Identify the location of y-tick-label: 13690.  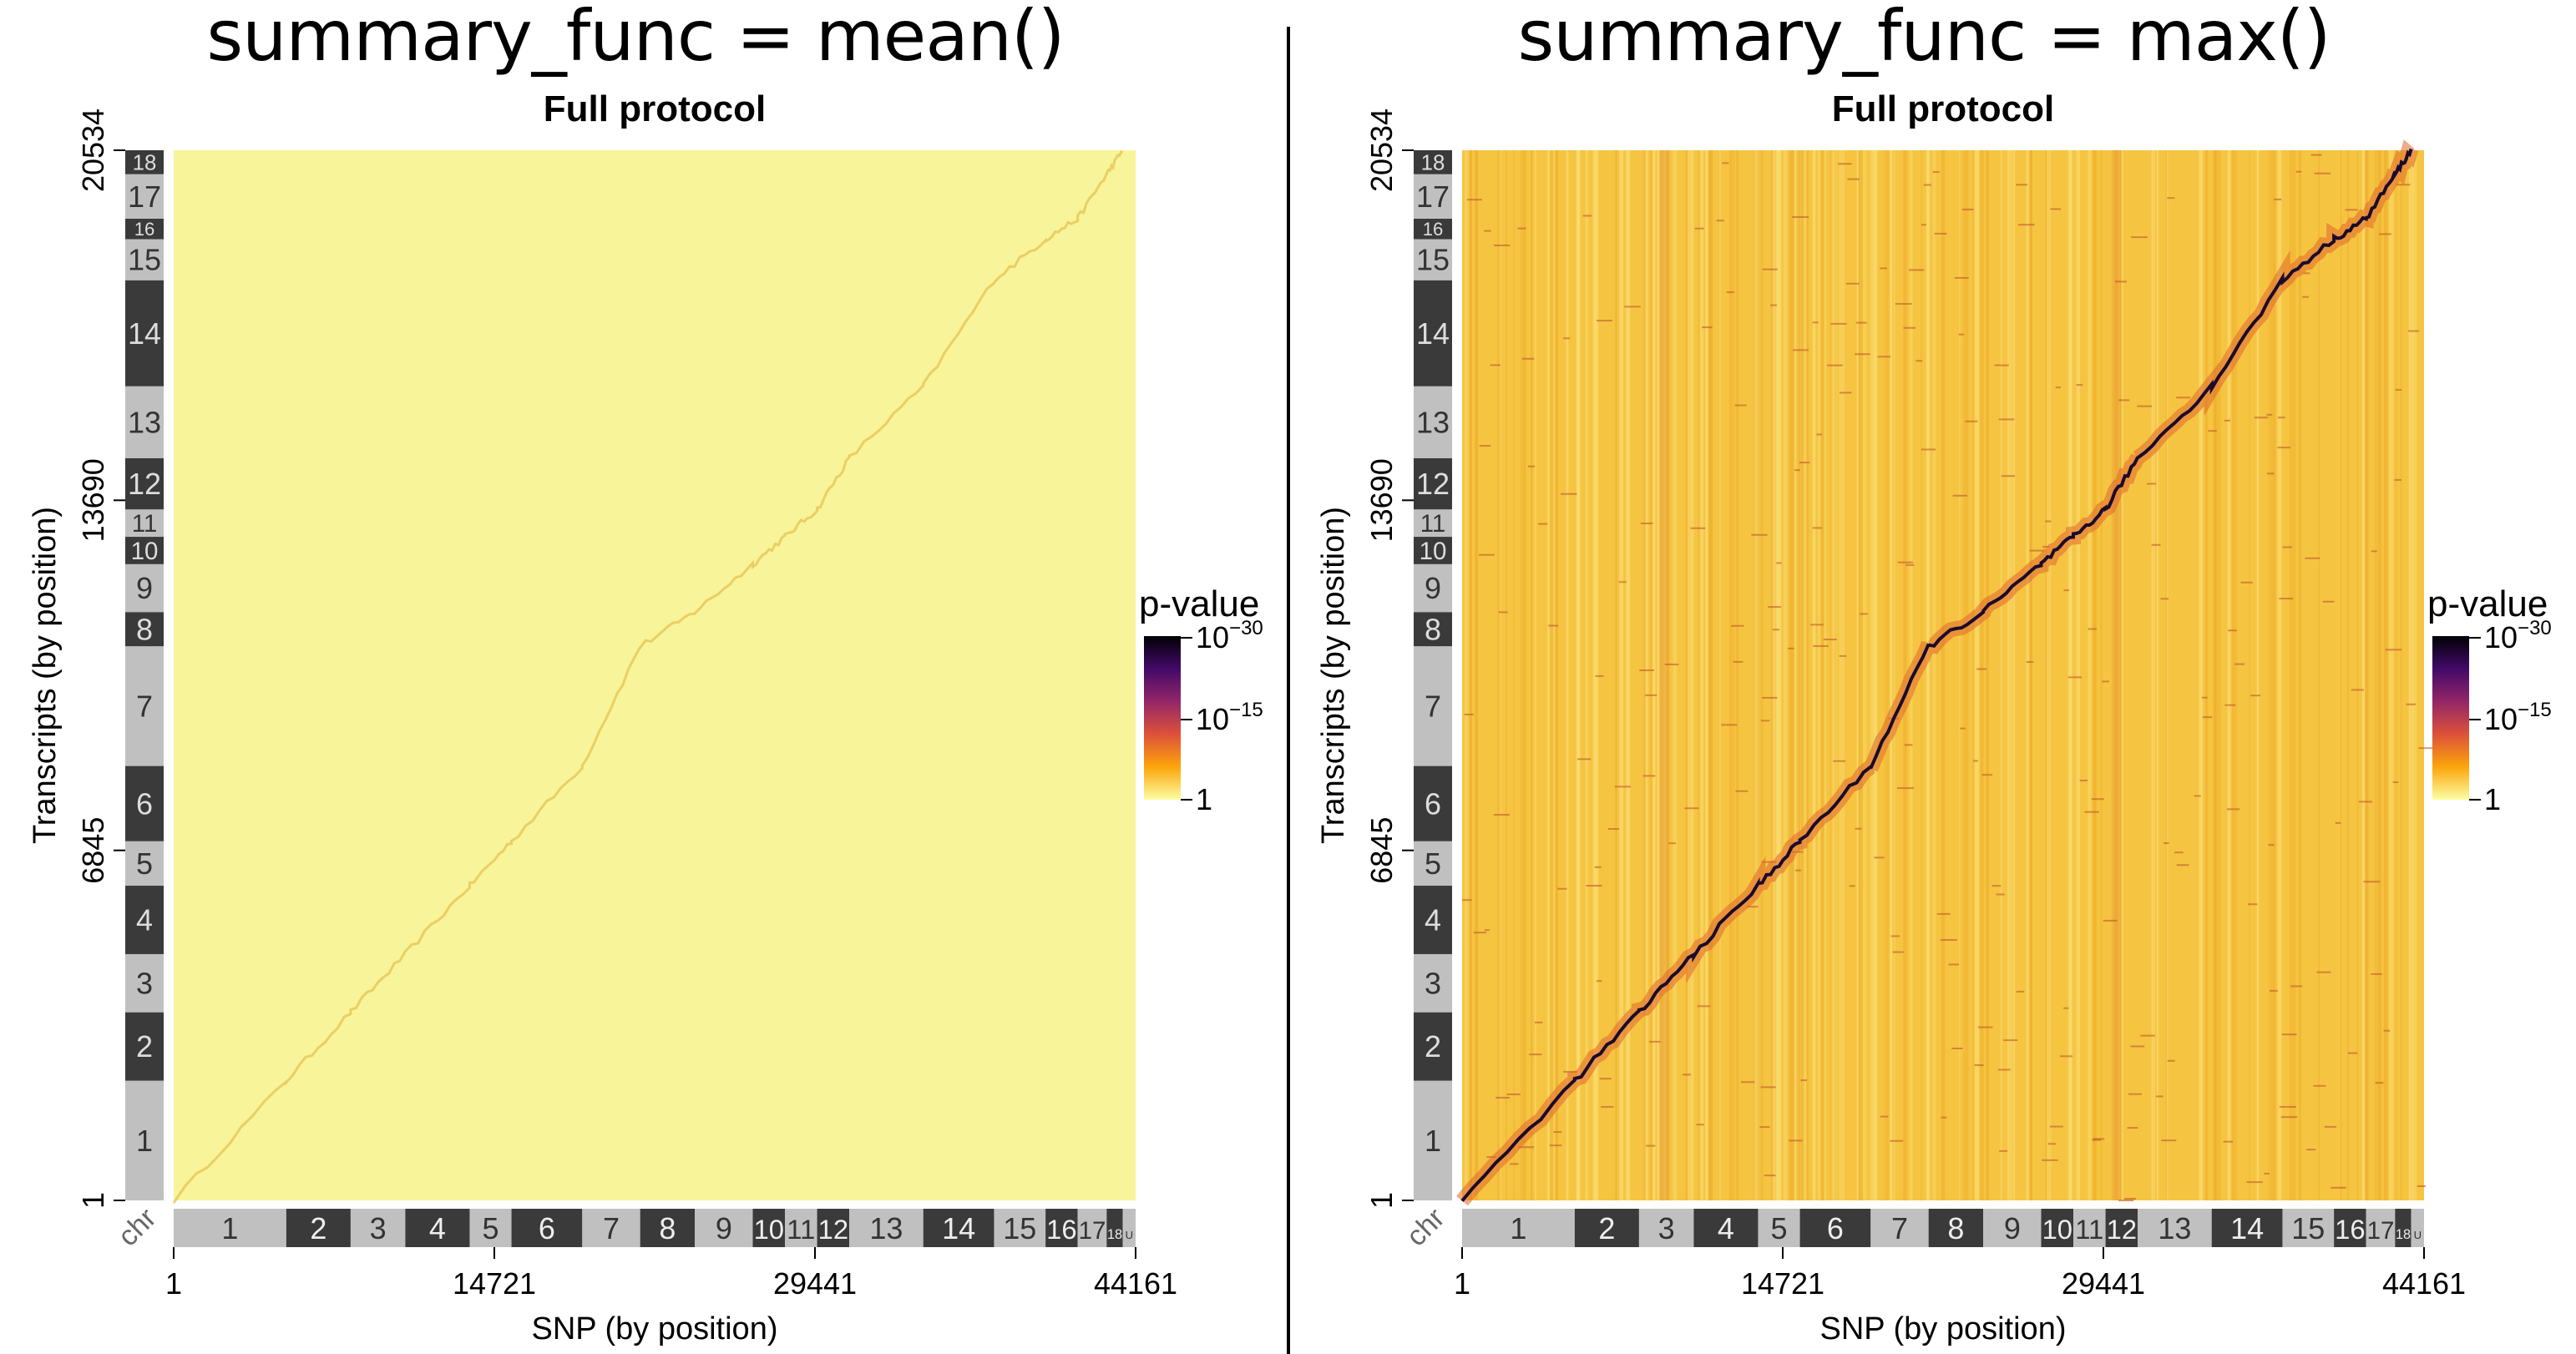
(1381, 500).